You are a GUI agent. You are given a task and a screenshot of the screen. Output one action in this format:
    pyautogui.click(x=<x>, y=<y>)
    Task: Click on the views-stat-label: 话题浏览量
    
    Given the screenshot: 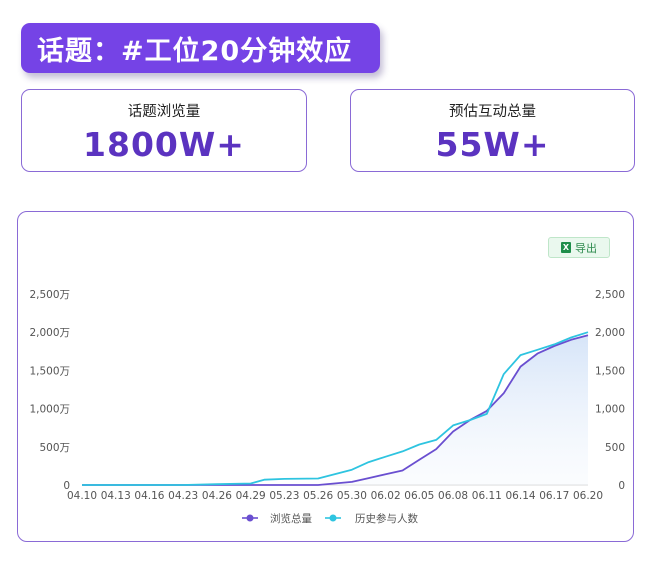 What is the action you would take?
    pyautogui.click(x=164, y=112)
    